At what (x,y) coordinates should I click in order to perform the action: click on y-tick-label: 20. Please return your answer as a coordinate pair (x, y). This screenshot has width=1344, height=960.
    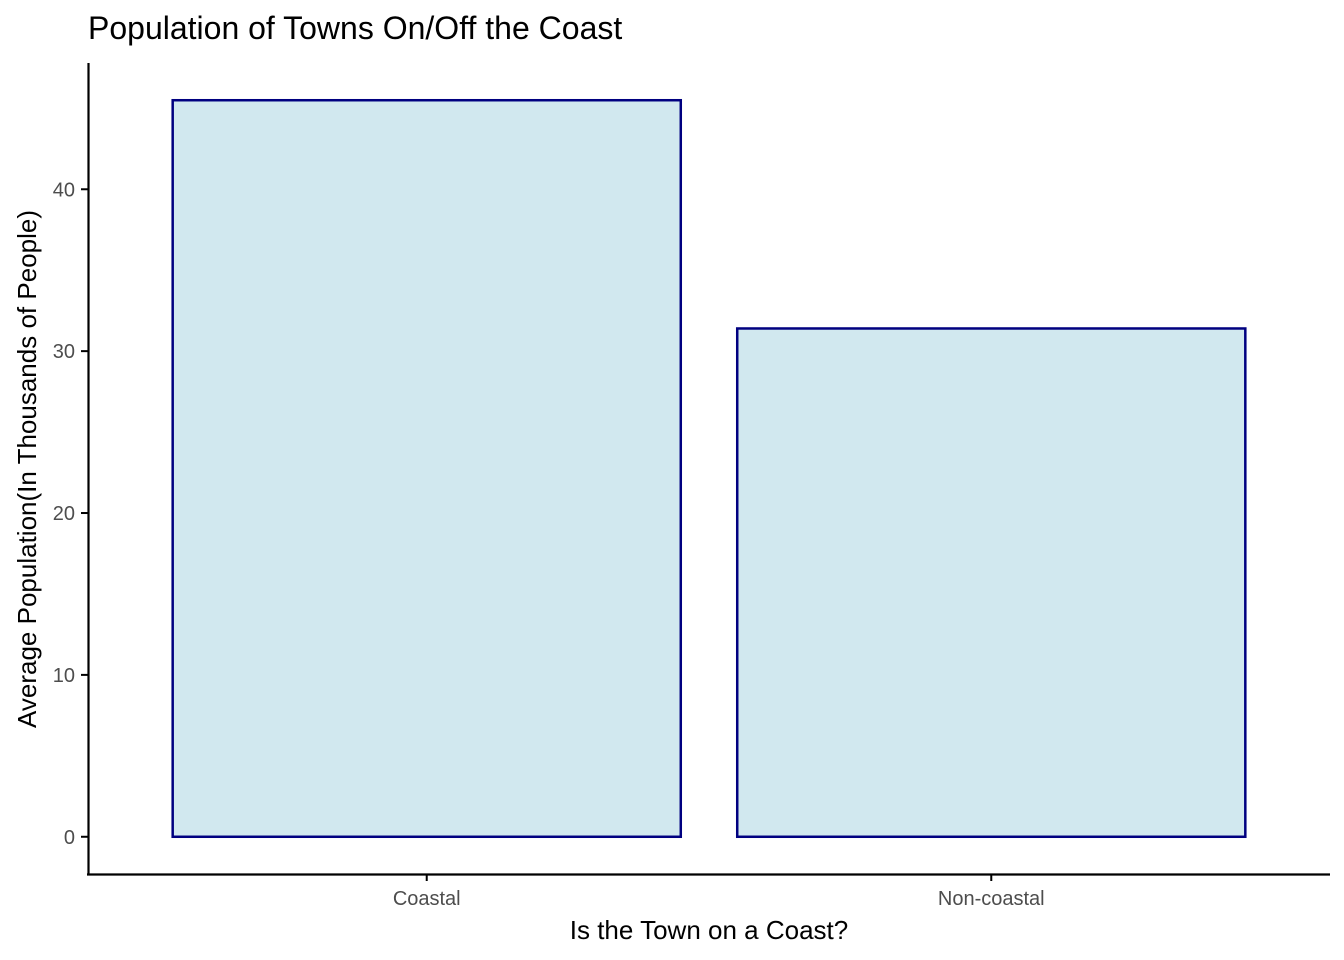
    Looking at the image, I should click on (64, 514).